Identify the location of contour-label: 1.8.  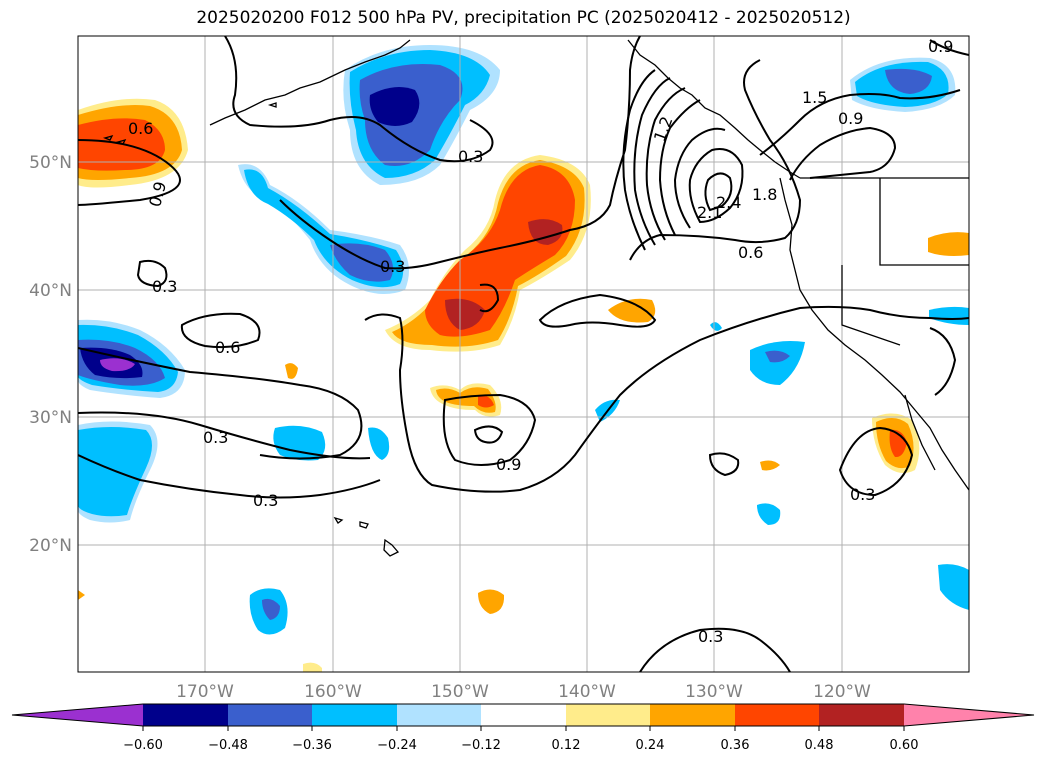
(764, 194).